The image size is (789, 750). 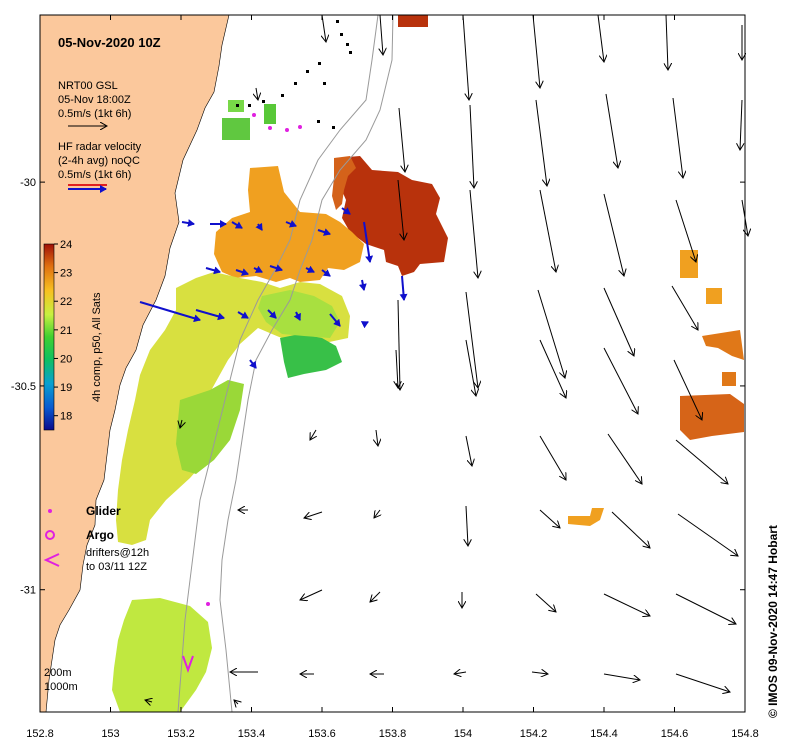 I want to click on colorbar: 24 23 22 21 20 19 18 4h comp, p50, All Sats, so click(x=73, y=335).